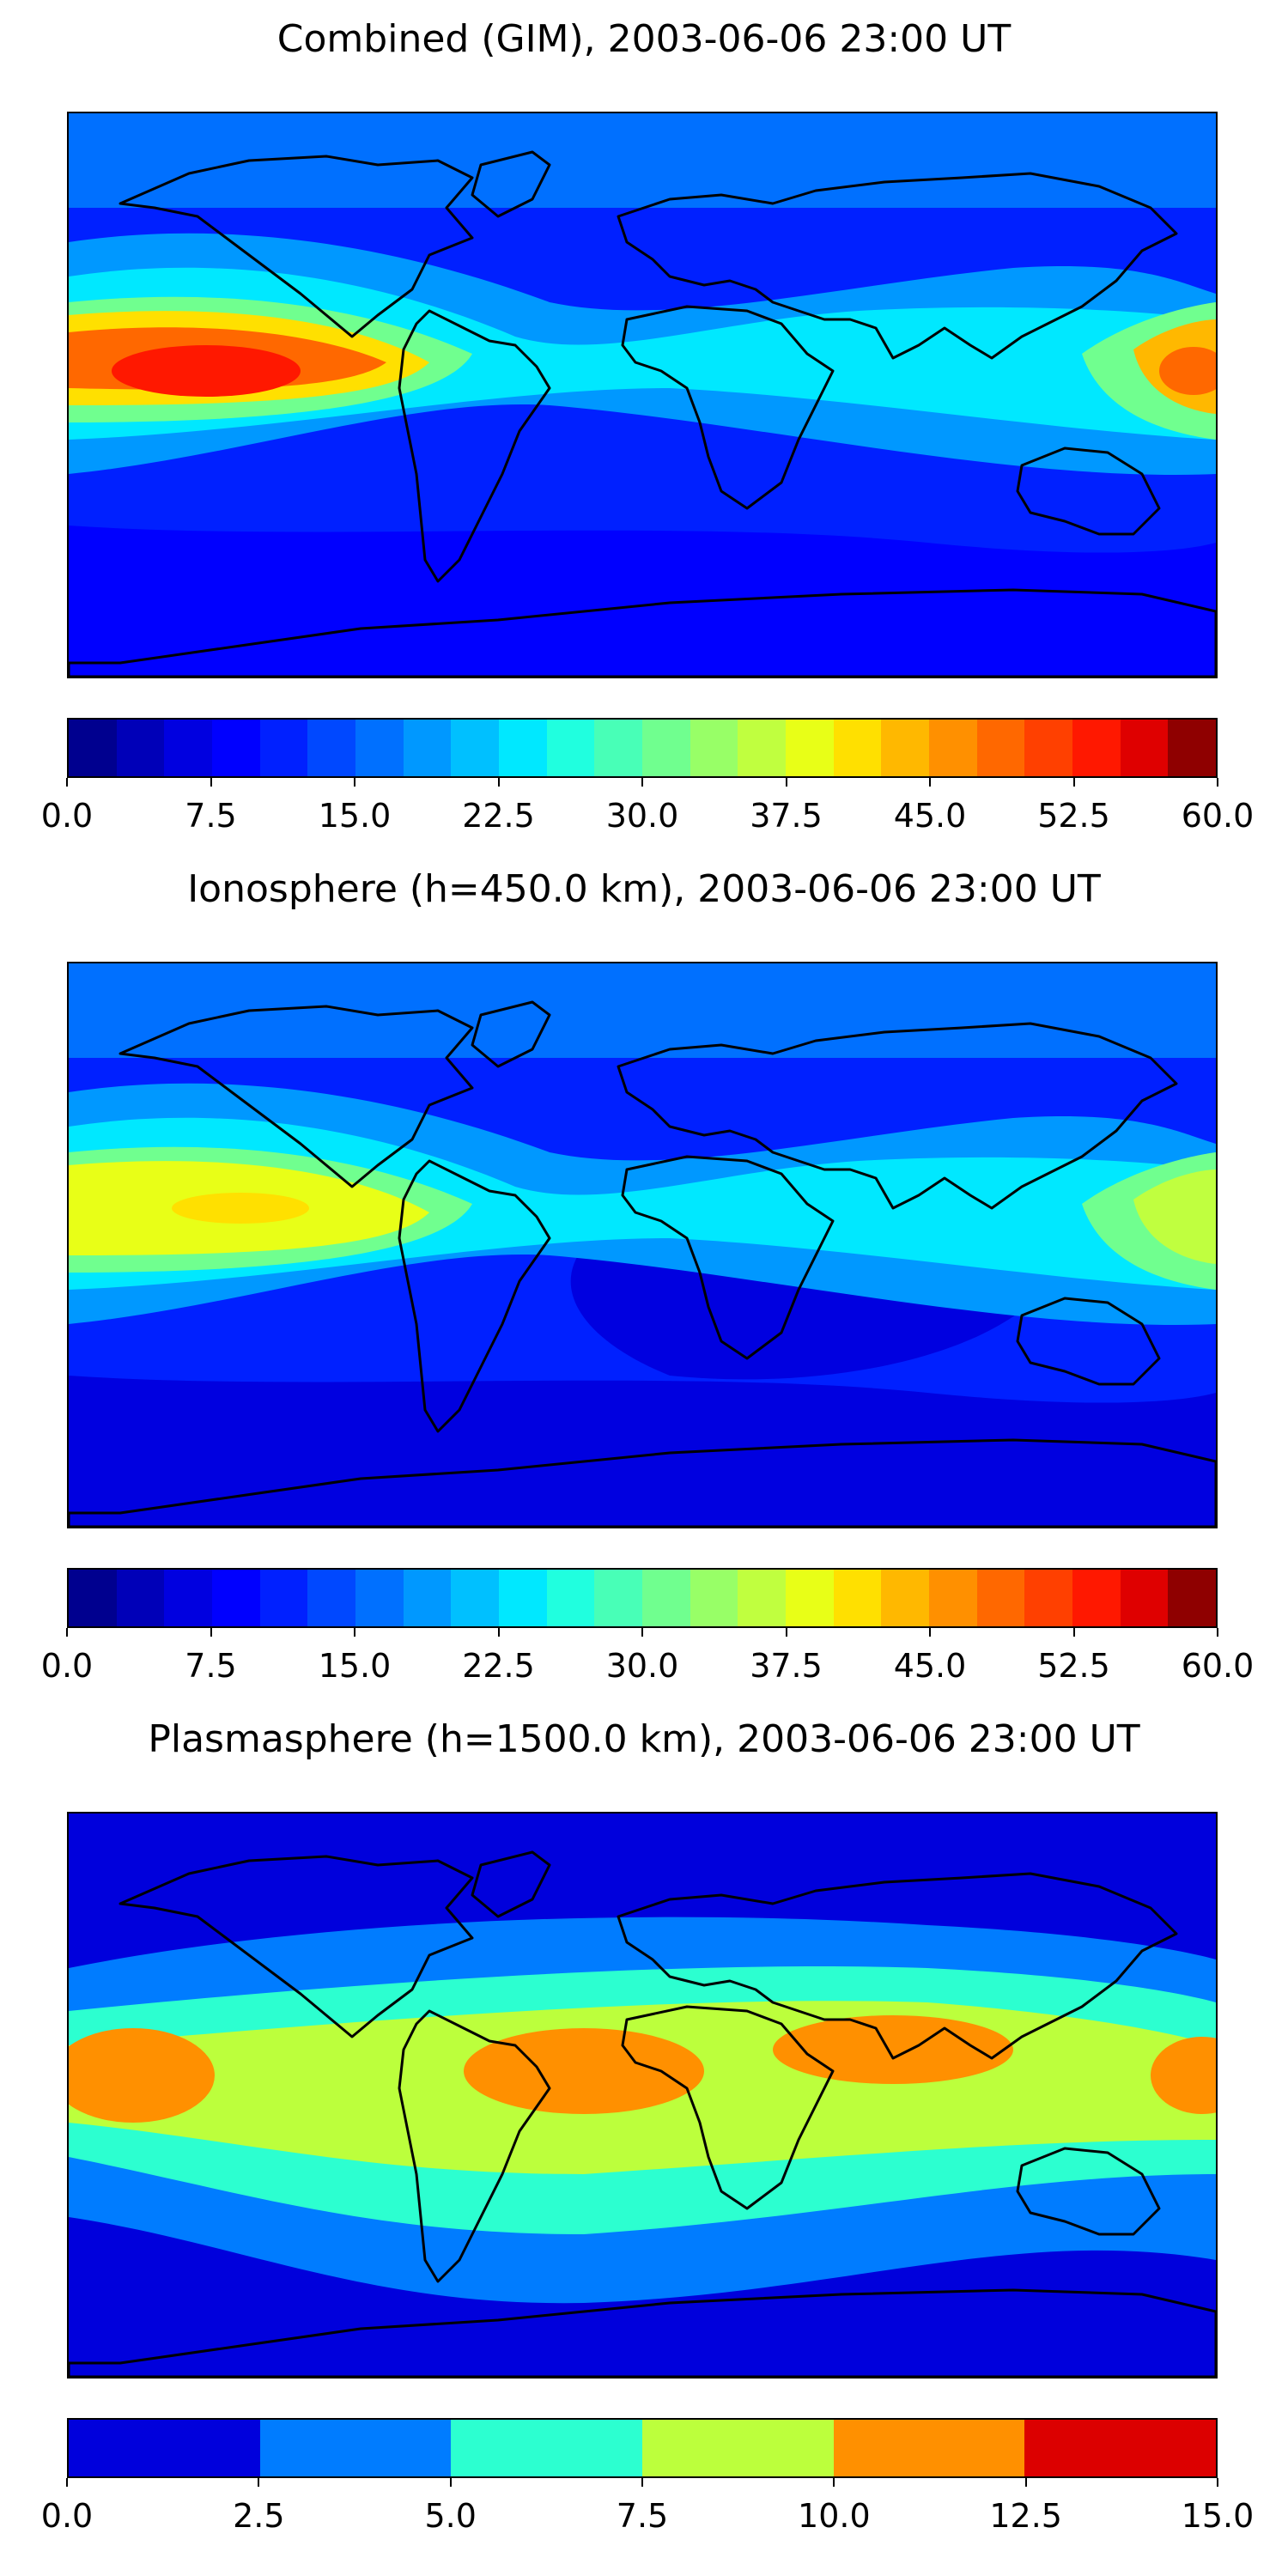 The image size is (1288, 2576). Describe the element at coordinates (1218, 1666) in the screenshot. I see `colorbar-tick-label: 60.0` at that location.